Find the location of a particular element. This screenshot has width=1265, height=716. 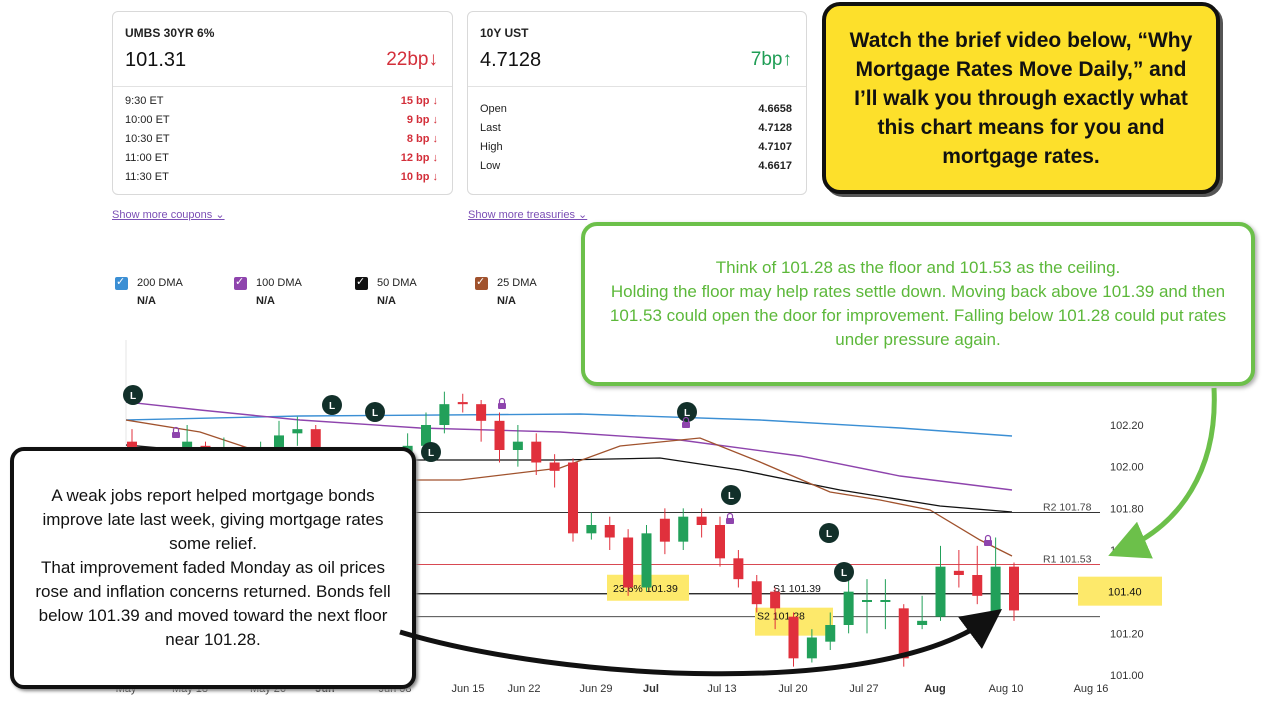

dma-label: 200 DMA is located at coordinates (160, 283).